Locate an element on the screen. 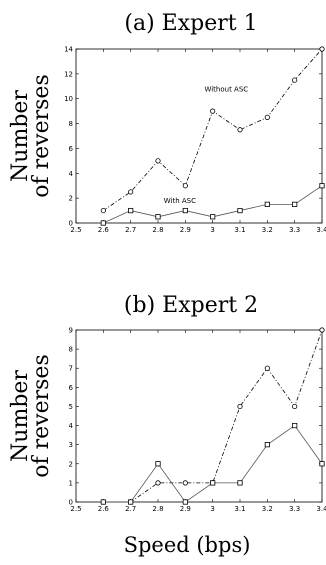 The height and width of the screenshot is (565, 326). series-line-square is located at coordinates (213, 464).